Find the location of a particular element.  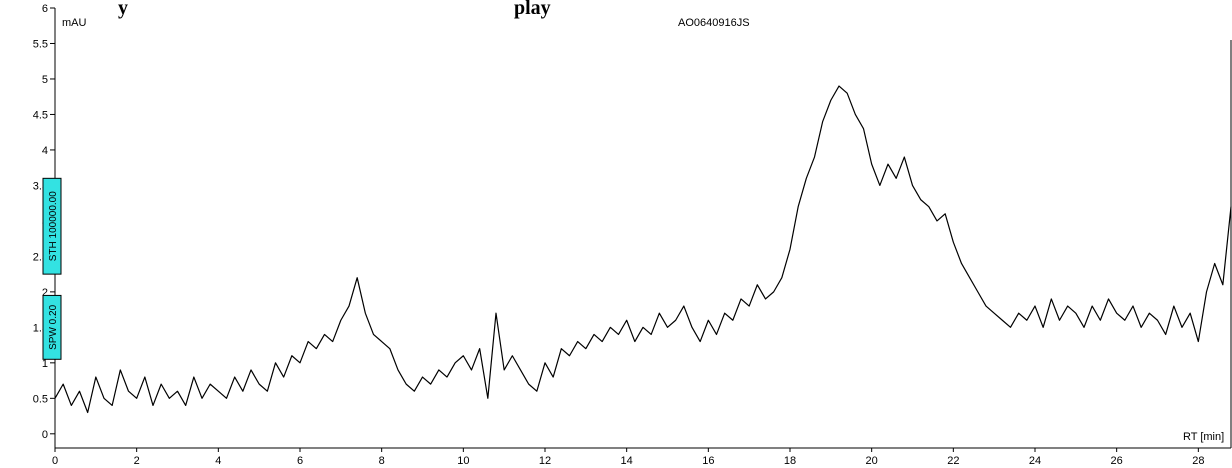

top-title-fragment-left: y is located at coordinates (123, 9).